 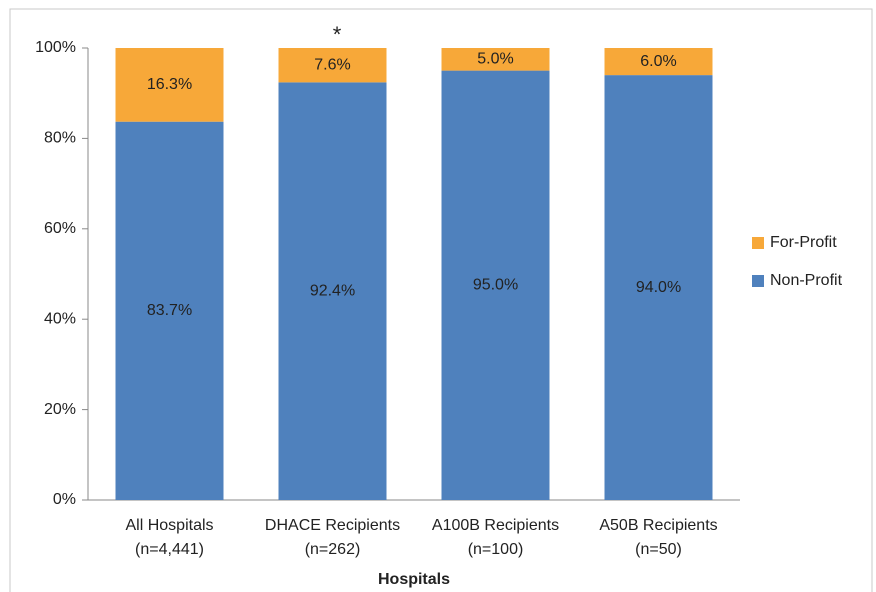 I want to click on legend-label: For-Profit, so click(x=803, y=242).